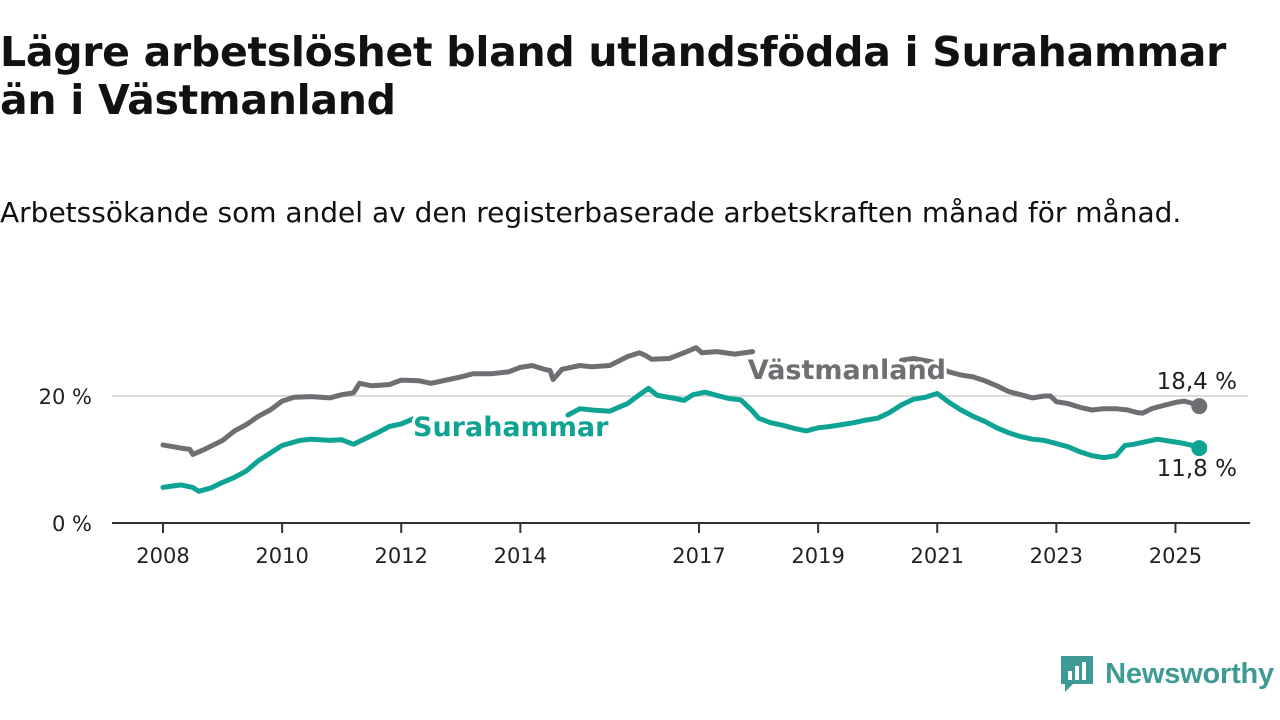 This screenshot has height=720, width=1280. I want to click on series-label-surahammar: Surahammar, so click(511, 427).